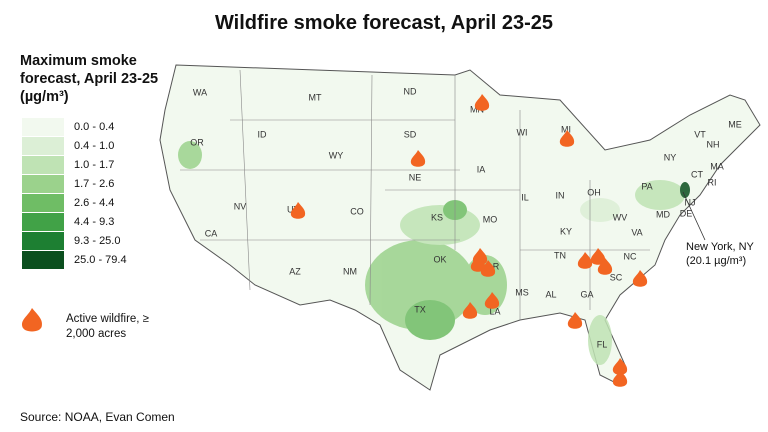  I want to click on state-label: FL, so click(602, 344).